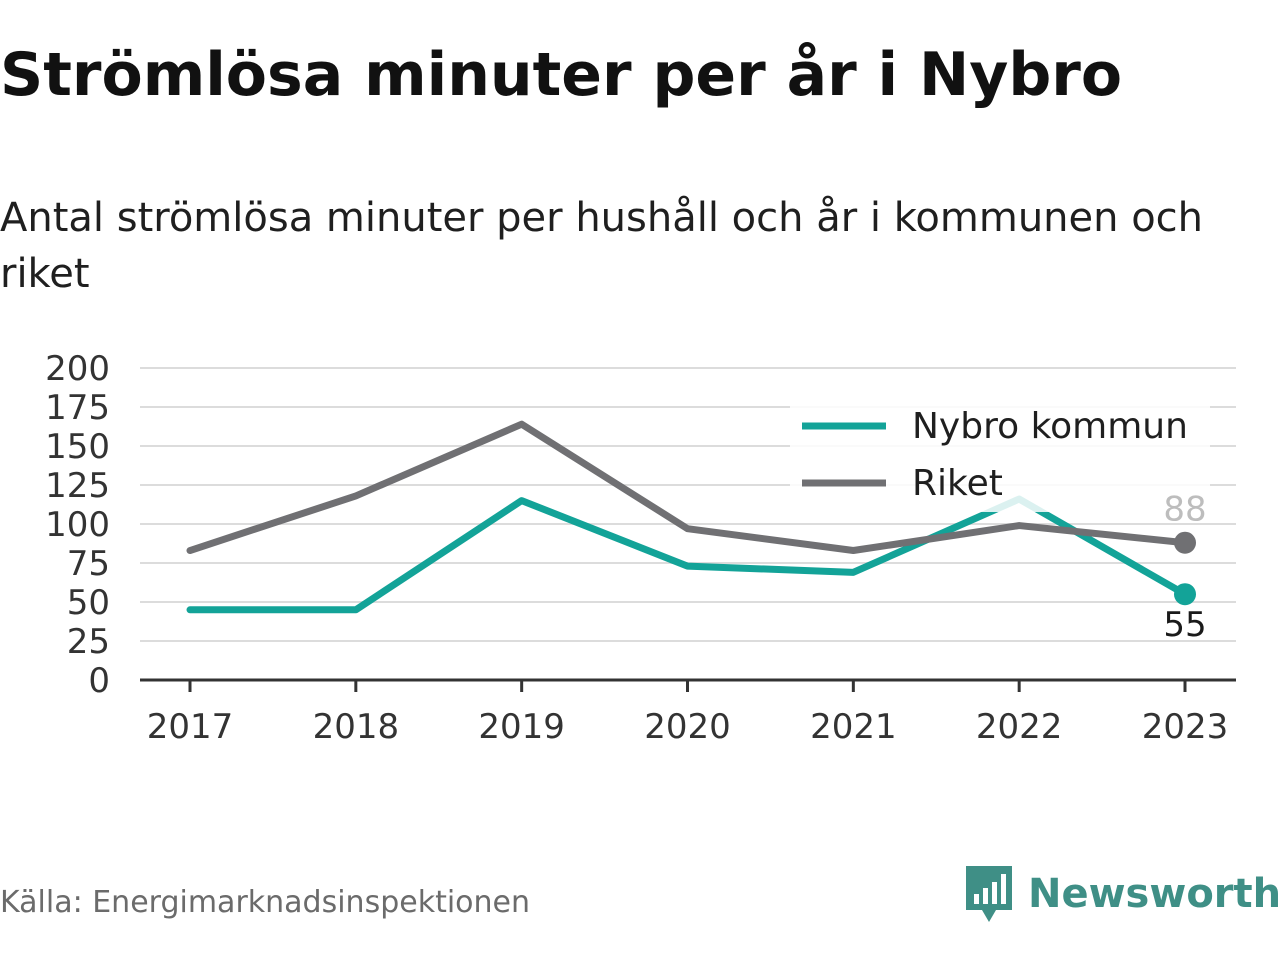 The height and width of the screenshot is (960, 1280). I want to click on y-tick-label: 75, so click(88, 564).